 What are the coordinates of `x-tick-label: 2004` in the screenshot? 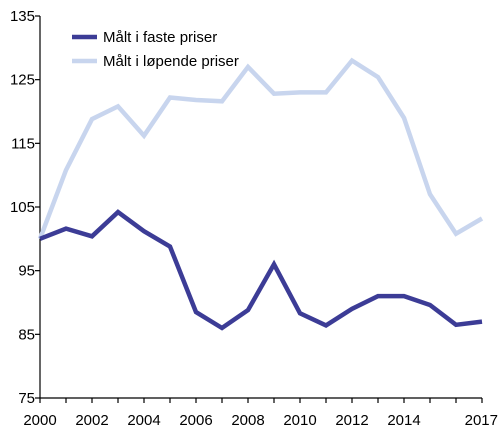 It's located at (143, 420).